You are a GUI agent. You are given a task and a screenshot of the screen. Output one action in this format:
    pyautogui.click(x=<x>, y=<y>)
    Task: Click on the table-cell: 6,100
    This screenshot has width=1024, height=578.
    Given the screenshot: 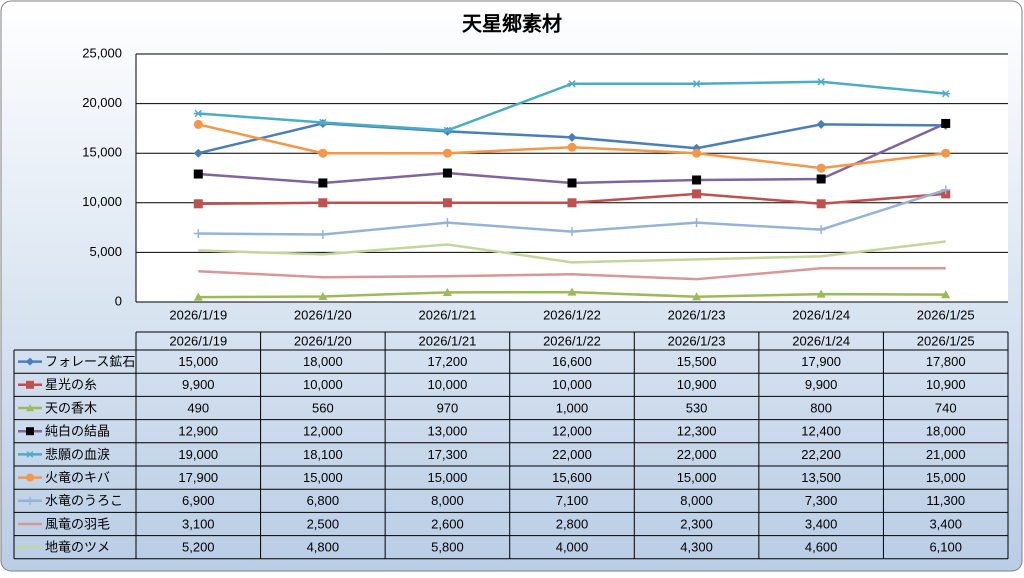 What is the action you would take?
    pyautogui.click(x=945, y=547)
    